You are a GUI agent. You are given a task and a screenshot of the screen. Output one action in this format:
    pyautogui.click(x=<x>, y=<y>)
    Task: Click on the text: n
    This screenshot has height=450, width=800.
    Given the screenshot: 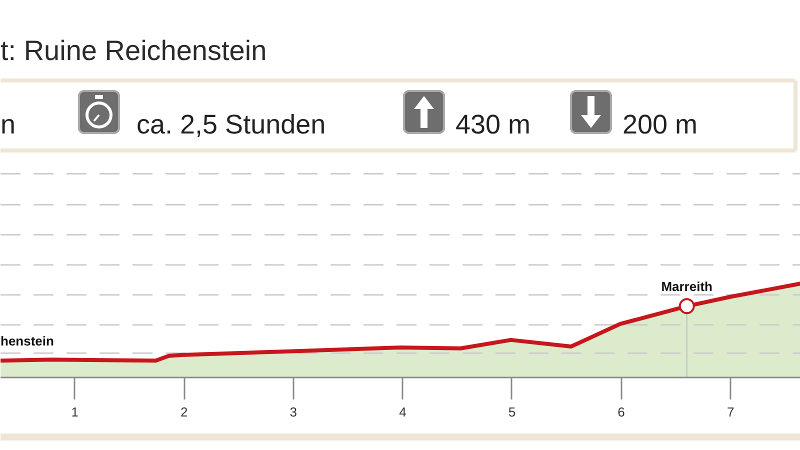 What is the action you would take?
    pyautogui.click(x=8, y=125)
    